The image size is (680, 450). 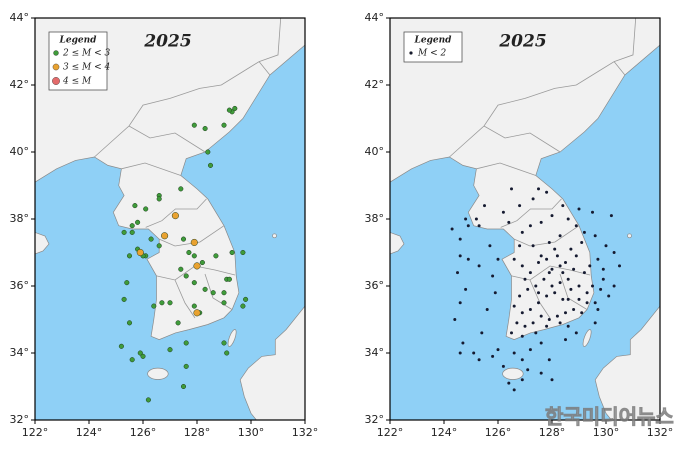 What do you see at coordinates (444, 432) in the screenshot?
I see `x-tick-label: 124°` at bounding box center [444, 432].